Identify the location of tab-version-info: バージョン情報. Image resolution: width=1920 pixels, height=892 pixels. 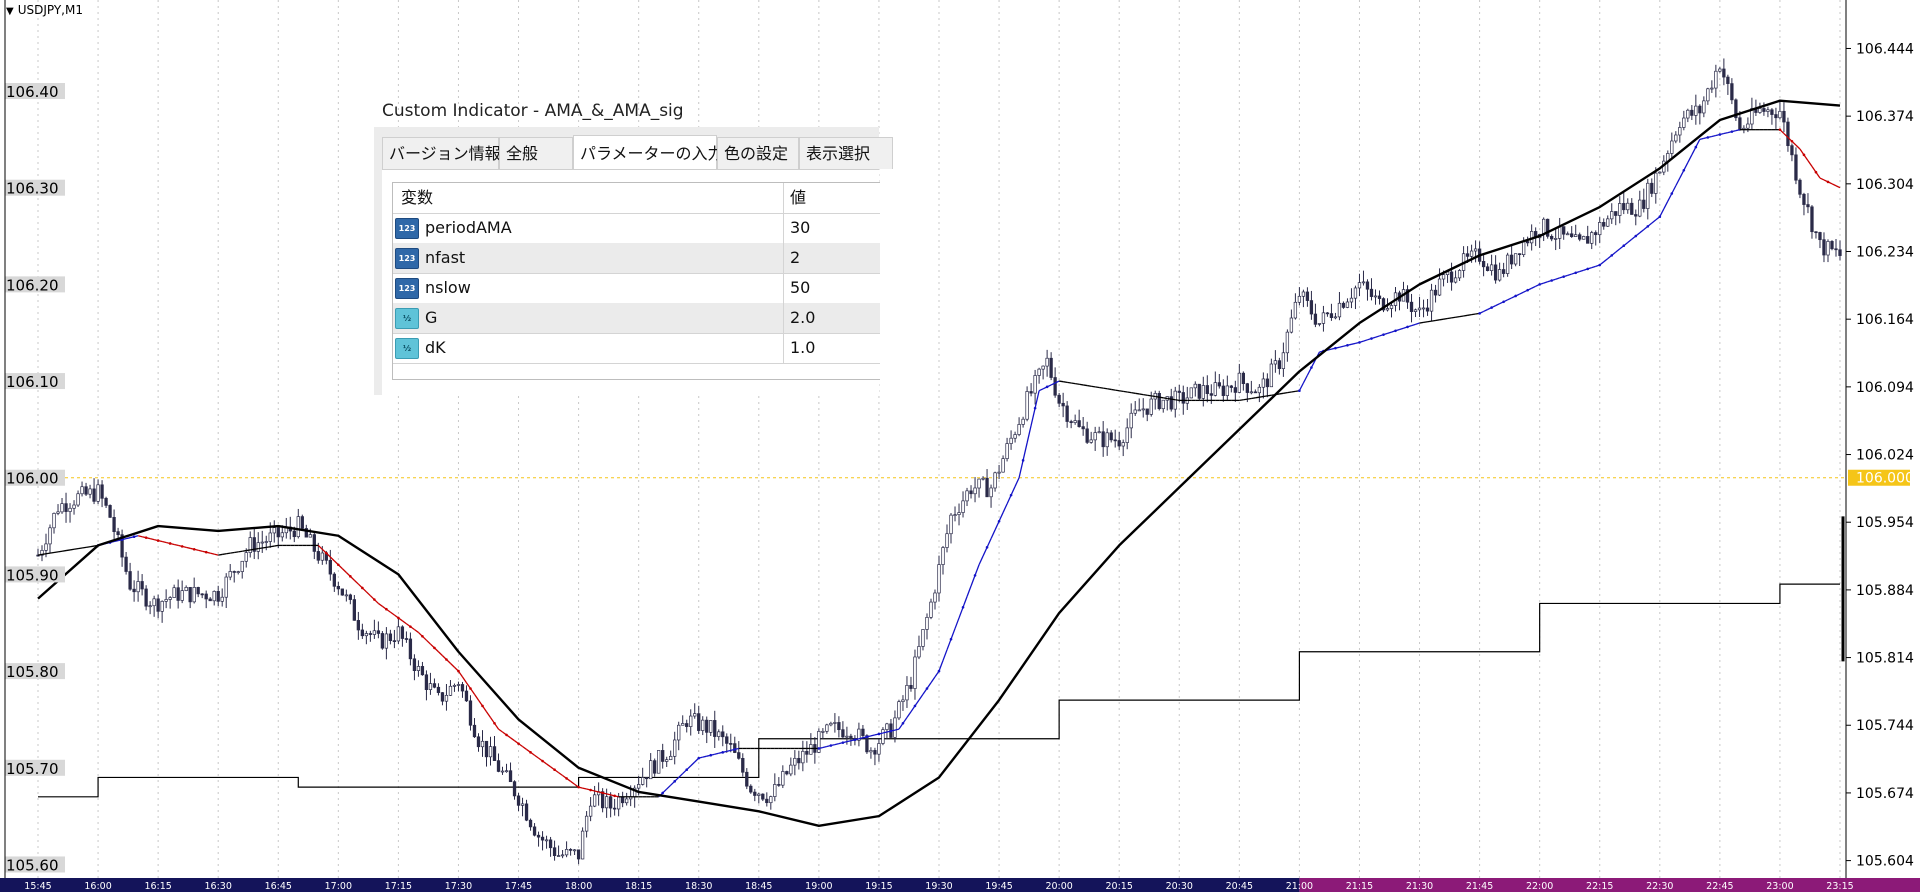
(441, 153).